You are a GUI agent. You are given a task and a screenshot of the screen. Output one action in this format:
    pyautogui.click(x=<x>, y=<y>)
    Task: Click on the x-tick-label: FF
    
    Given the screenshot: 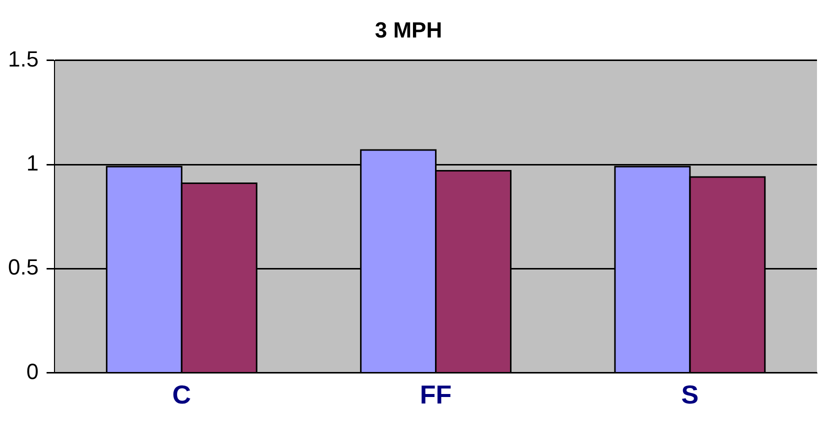 What is the action you would take?
    pyautogui.click(x=436, y=395)
    